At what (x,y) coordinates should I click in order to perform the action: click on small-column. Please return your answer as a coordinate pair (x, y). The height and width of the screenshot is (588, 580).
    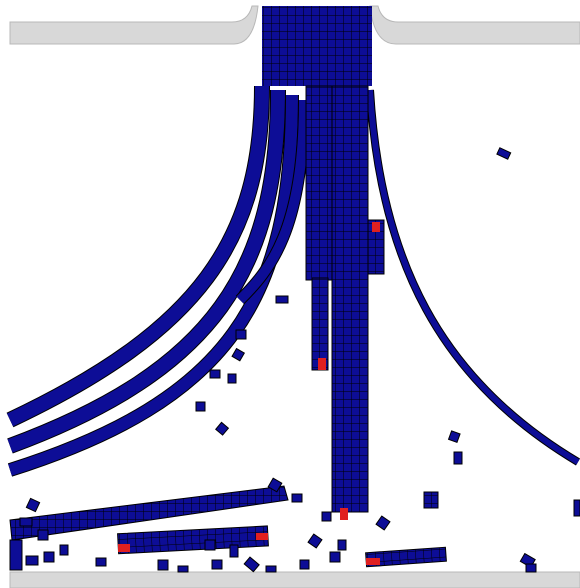
    Looking at the image, I should click on (376, 247).